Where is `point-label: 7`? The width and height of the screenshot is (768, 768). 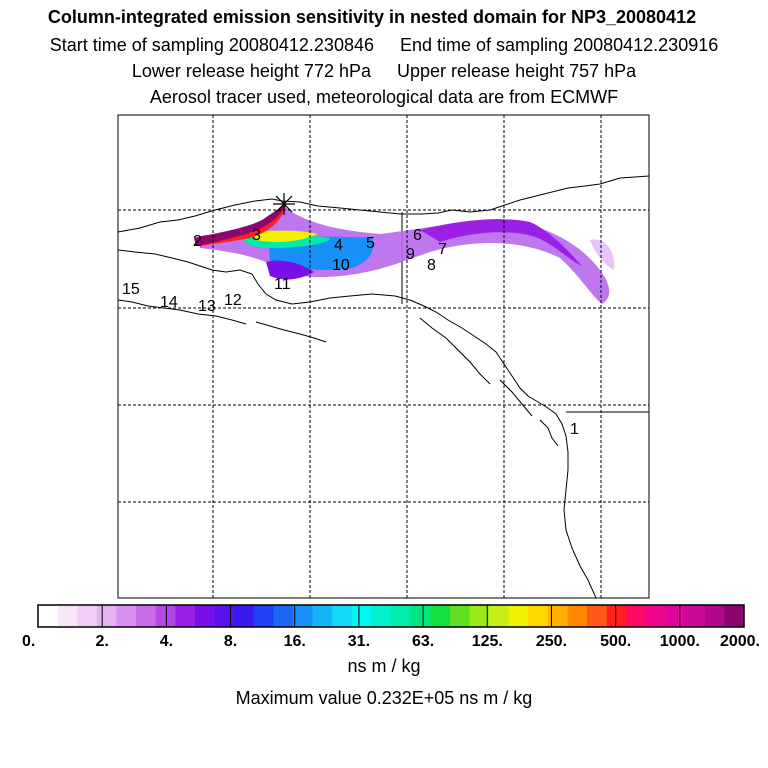
point-label: 7 is located at coordinates (442, 249).